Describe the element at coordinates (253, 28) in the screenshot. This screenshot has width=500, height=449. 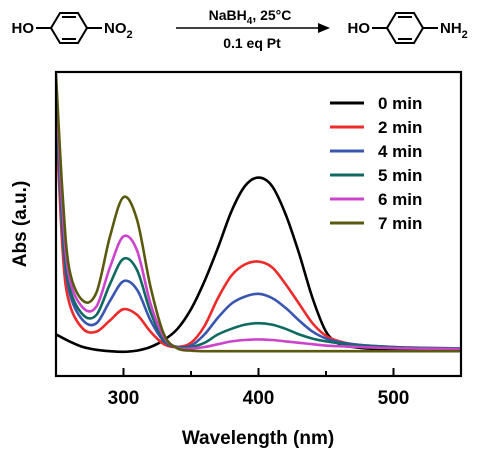
I see `reaction-arrow-icon` at that location.